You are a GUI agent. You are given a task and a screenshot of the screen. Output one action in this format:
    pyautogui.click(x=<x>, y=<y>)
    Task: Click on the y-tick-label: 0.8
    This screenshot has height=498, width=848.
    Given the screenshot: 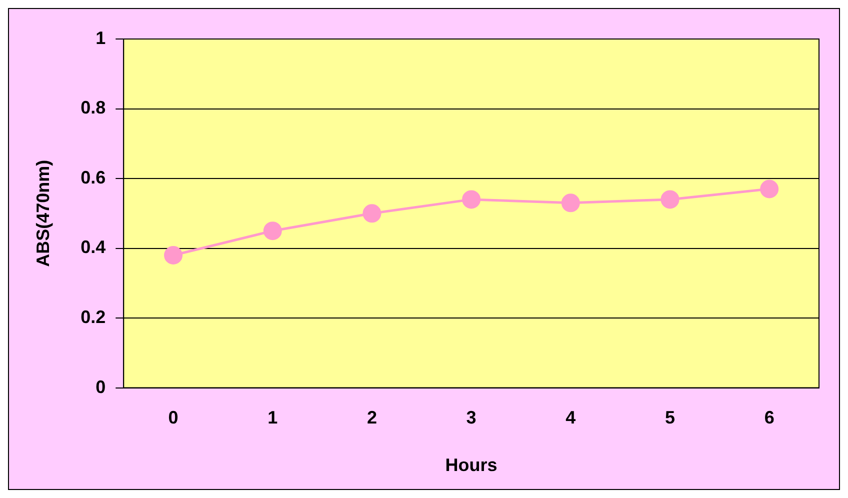 What is the action you would take?
    pyautogui.click(x=93, y=108)
    